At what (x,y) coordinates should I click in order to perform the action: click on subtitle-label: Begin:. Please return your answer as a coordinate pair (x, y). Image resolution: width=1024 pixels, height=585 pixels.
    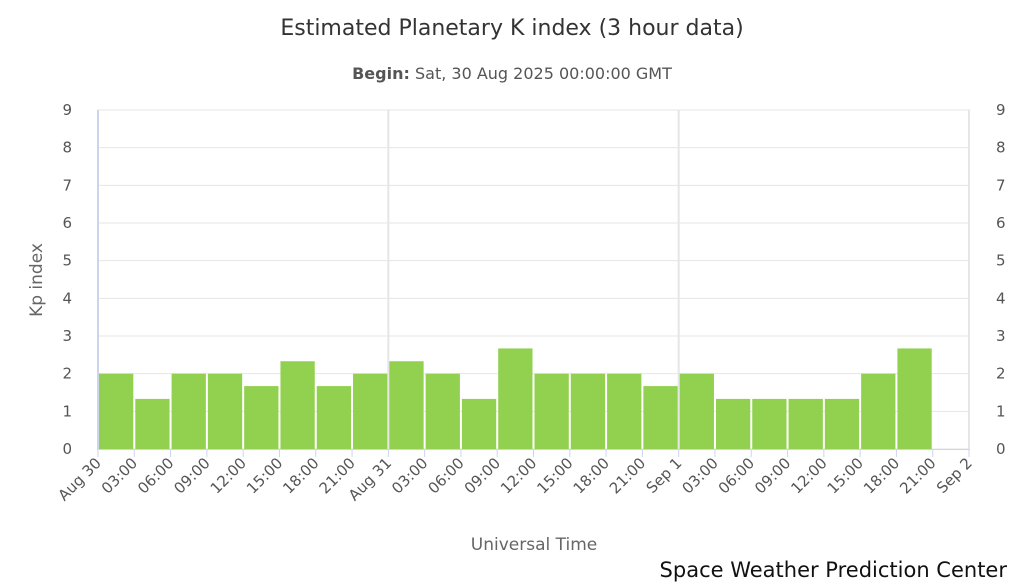
    Looking at the image, I should click on (381, 73).